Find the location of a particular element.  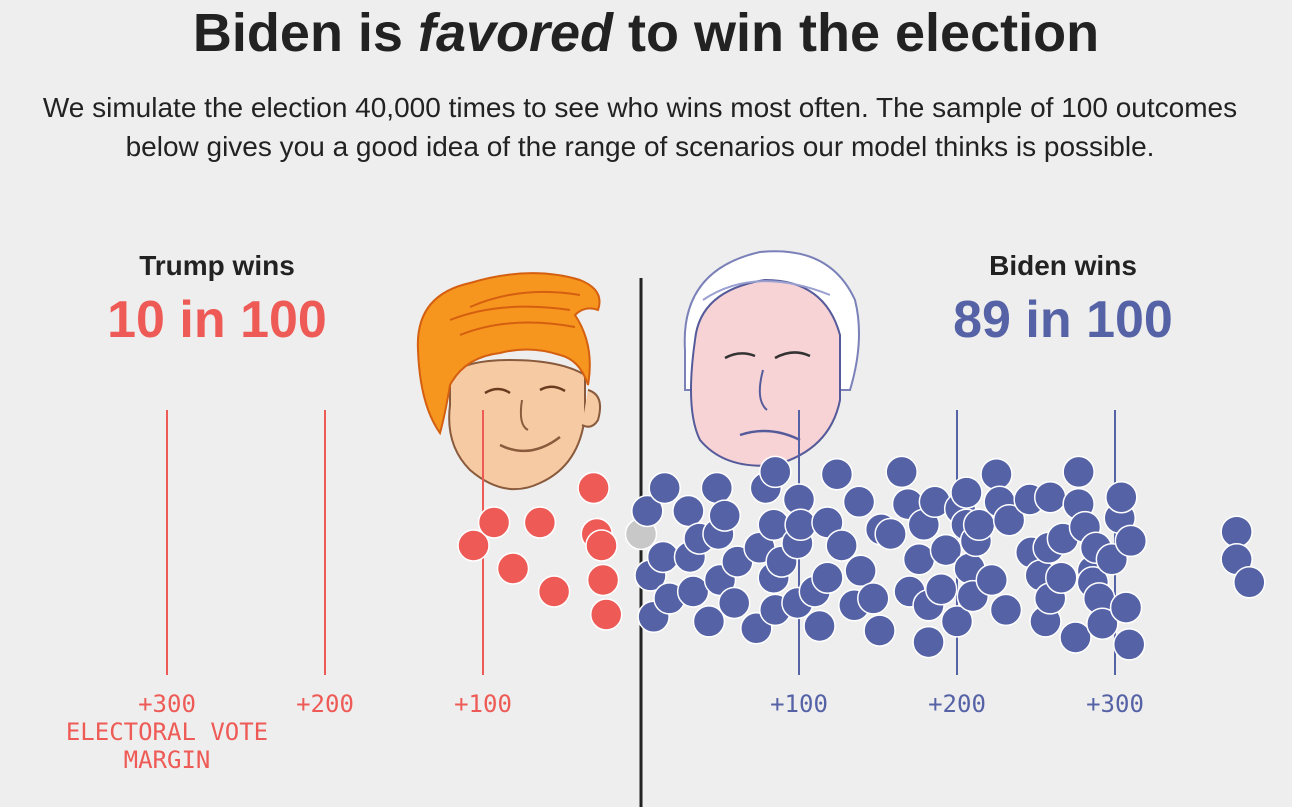

axis-title: ELECTORAL VOTE MARGIN is located at coordinates (167, 746).